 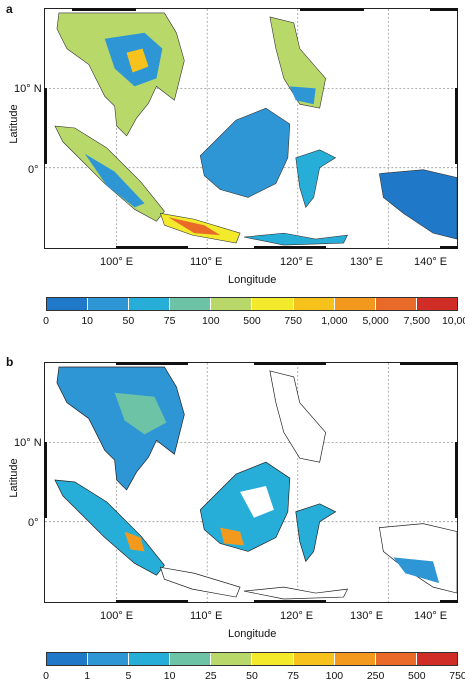 I want to click on panel-a-frame-mark-bottom-left, so click(x=152, y=247).